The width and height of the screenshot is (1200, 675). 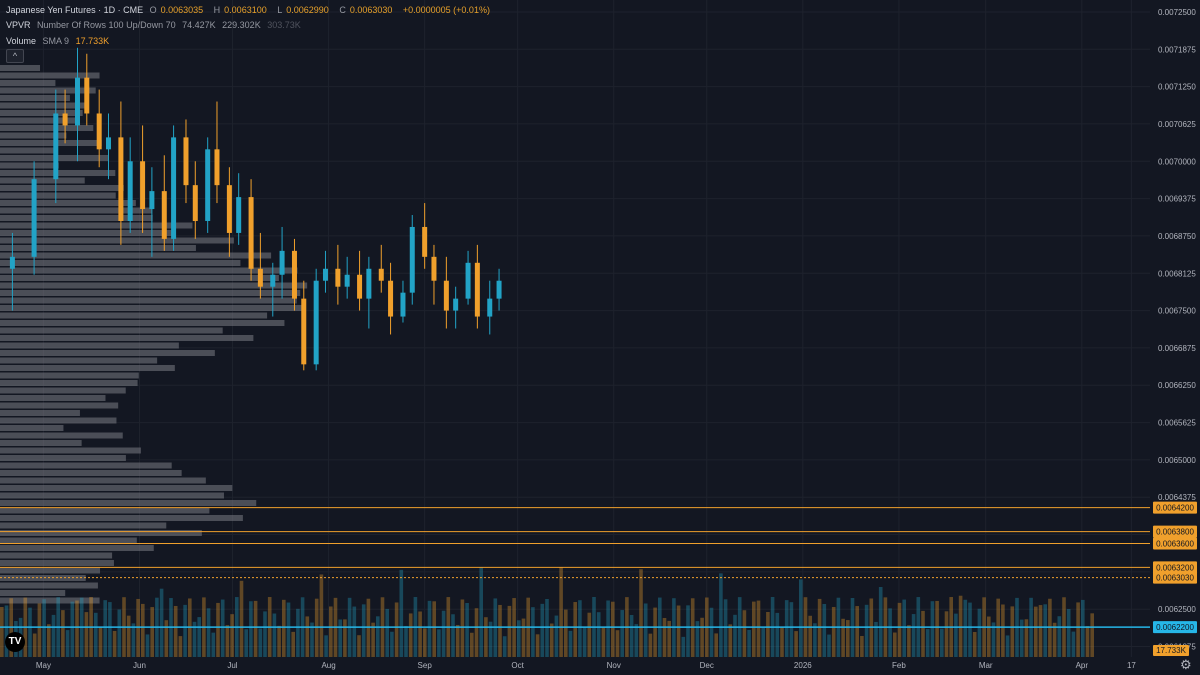 What do you see at coordinates (1175, 508) in the screenshot?
I see `price-level-label: 0.0064200` at bounding box center [1175, 508].